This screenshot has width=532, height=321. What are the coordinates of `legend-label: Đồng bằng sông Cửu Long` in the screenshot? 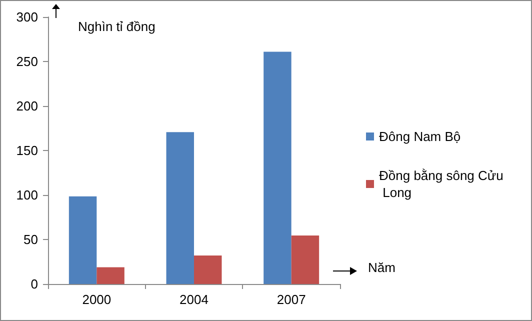 It's located at (441, 184).